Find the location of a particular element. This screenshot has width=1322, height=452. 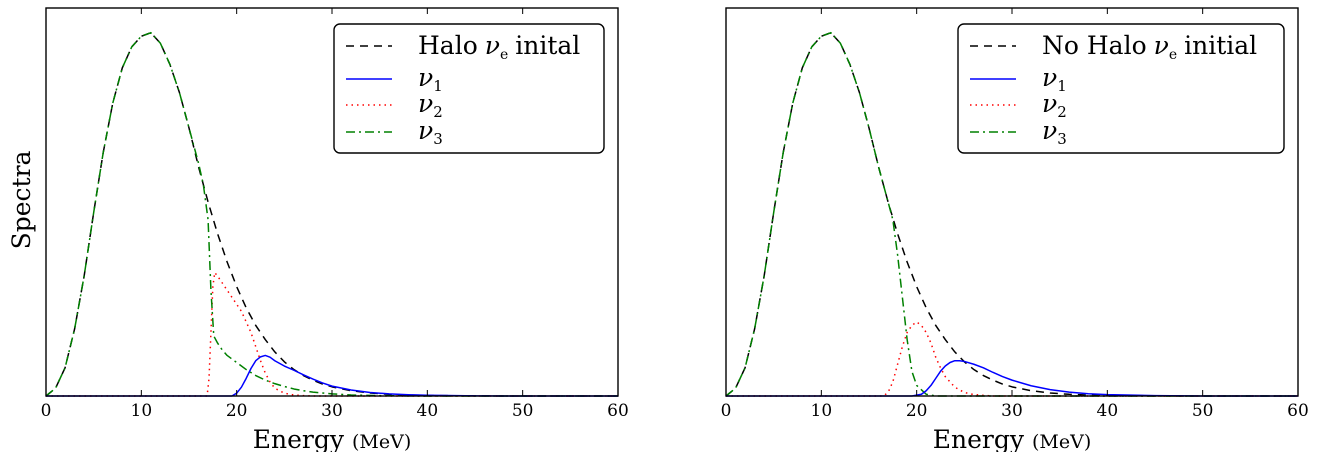

legend-initial-name: Halo is located at coordinates (448, 45).